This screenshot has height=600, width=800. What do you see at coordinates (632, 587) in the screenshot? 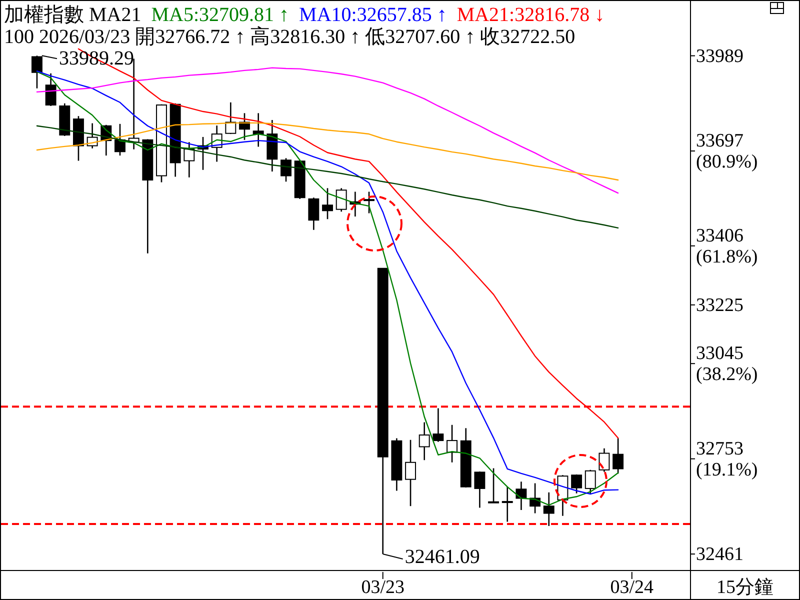
I see `tick-label: 03/24` at bounding box center [632, 587].